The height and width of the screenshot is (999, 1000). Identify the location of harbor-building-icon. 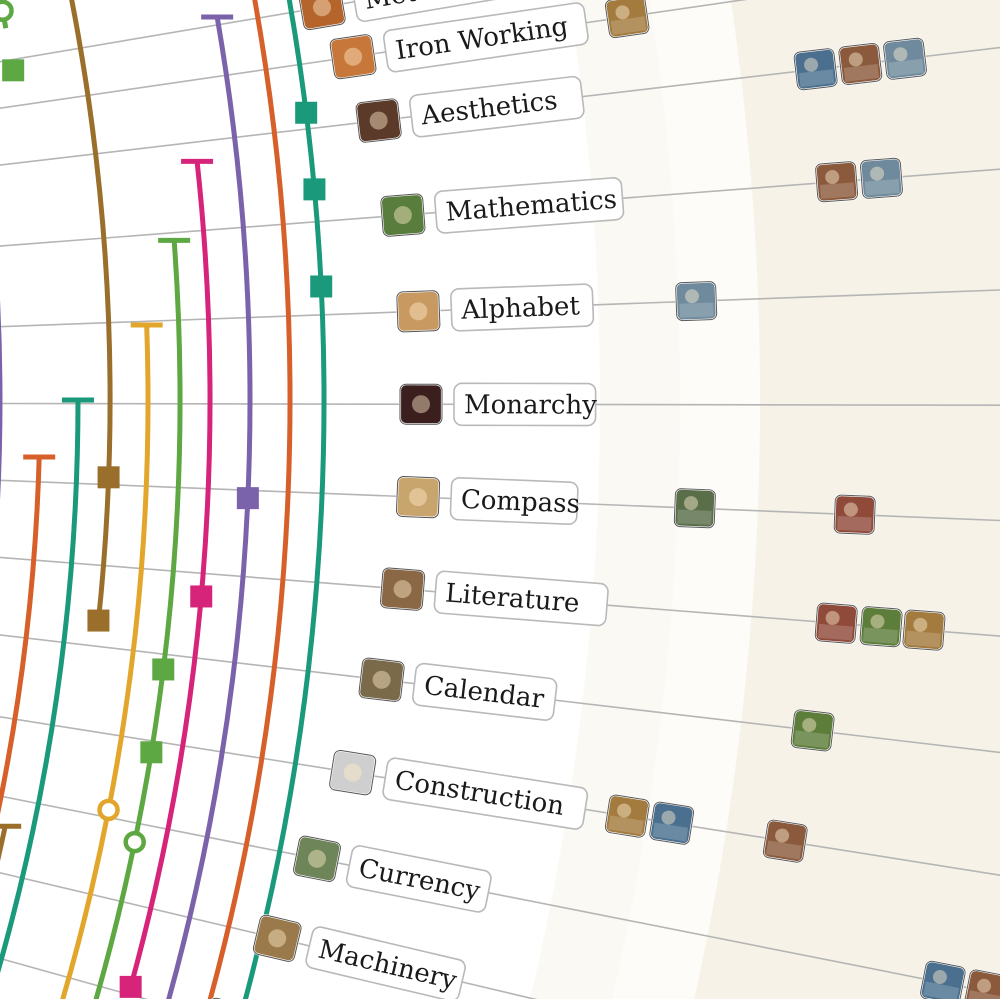
(855, 515).